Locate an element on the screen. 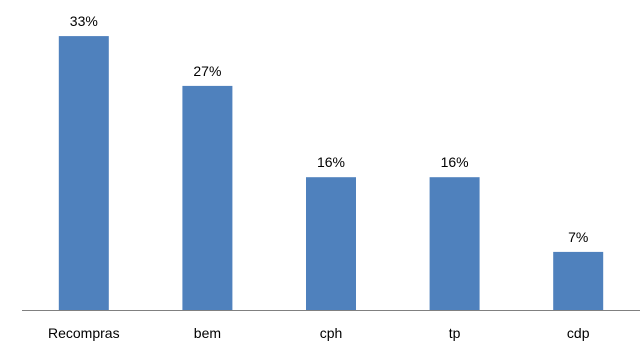 The image size is (642, 346). bar-bem is located at coordinates (207, 198).